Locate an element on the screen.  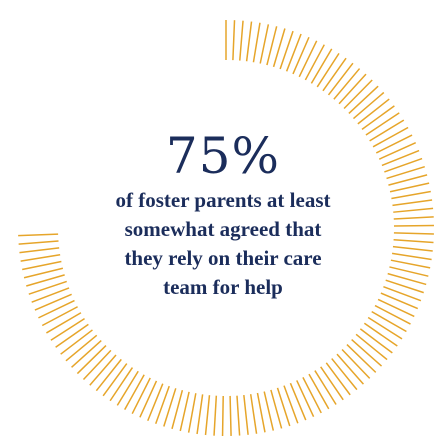
caption-line-3: they rely on their care is located at coordinates (223, 258).